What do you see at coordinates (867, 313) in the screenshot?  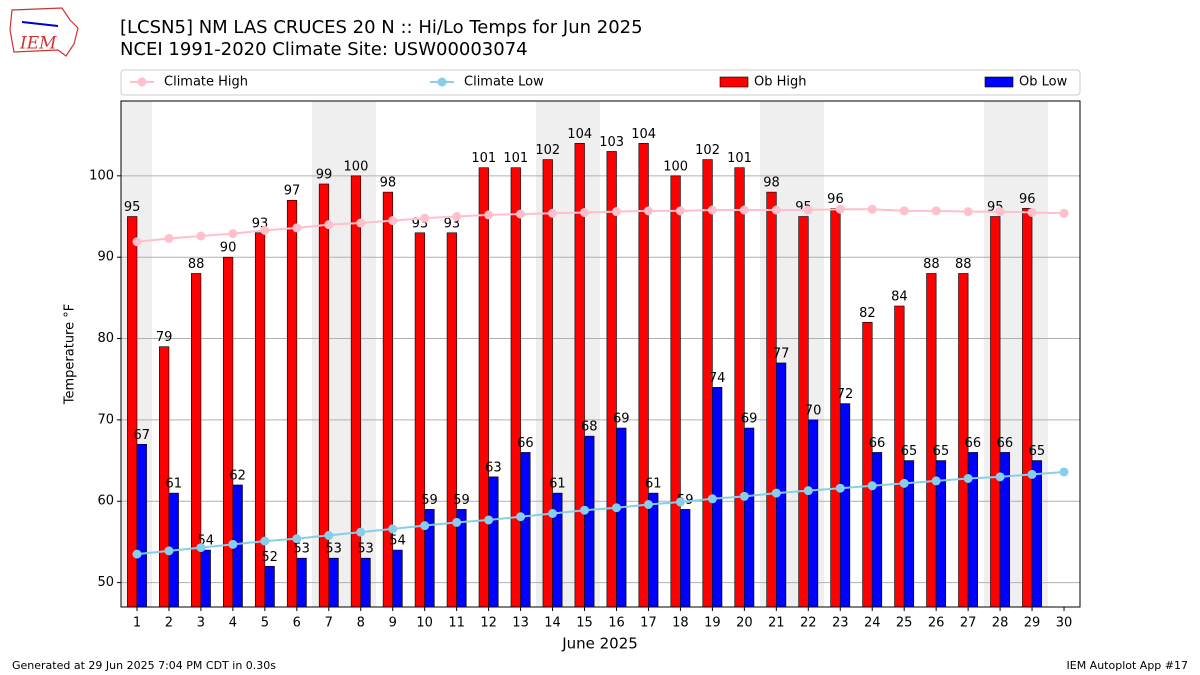 I see `bar-value-label: 82` at bounding box center [867, 313].